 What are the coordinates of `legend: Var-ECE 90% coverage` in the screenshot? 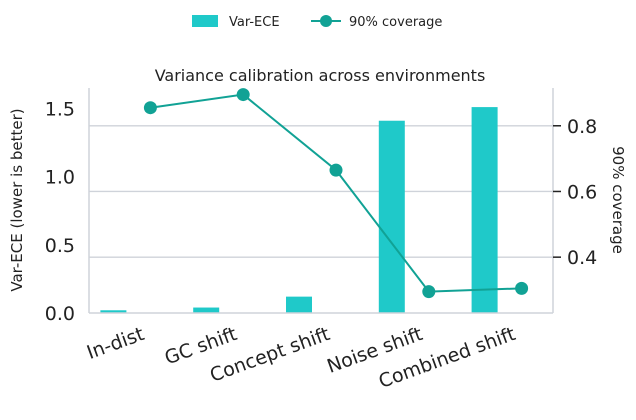 It's located at (317, 22).